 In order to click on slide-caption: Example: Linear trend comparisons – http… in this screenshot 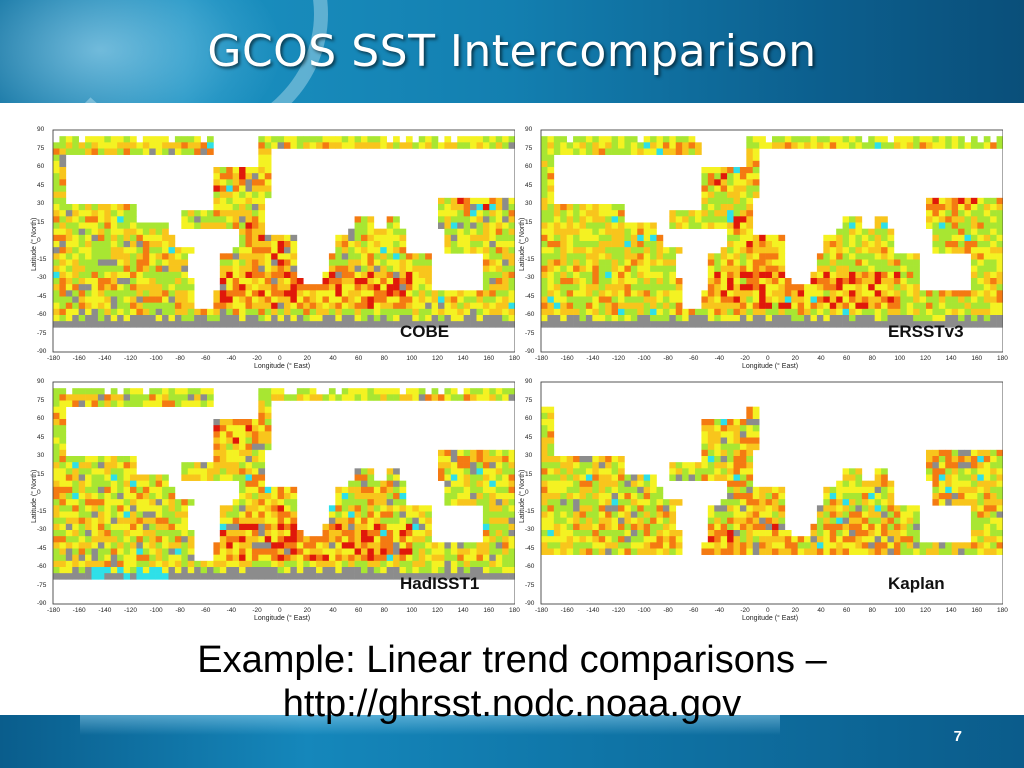, I will do `click(512, 682)`.